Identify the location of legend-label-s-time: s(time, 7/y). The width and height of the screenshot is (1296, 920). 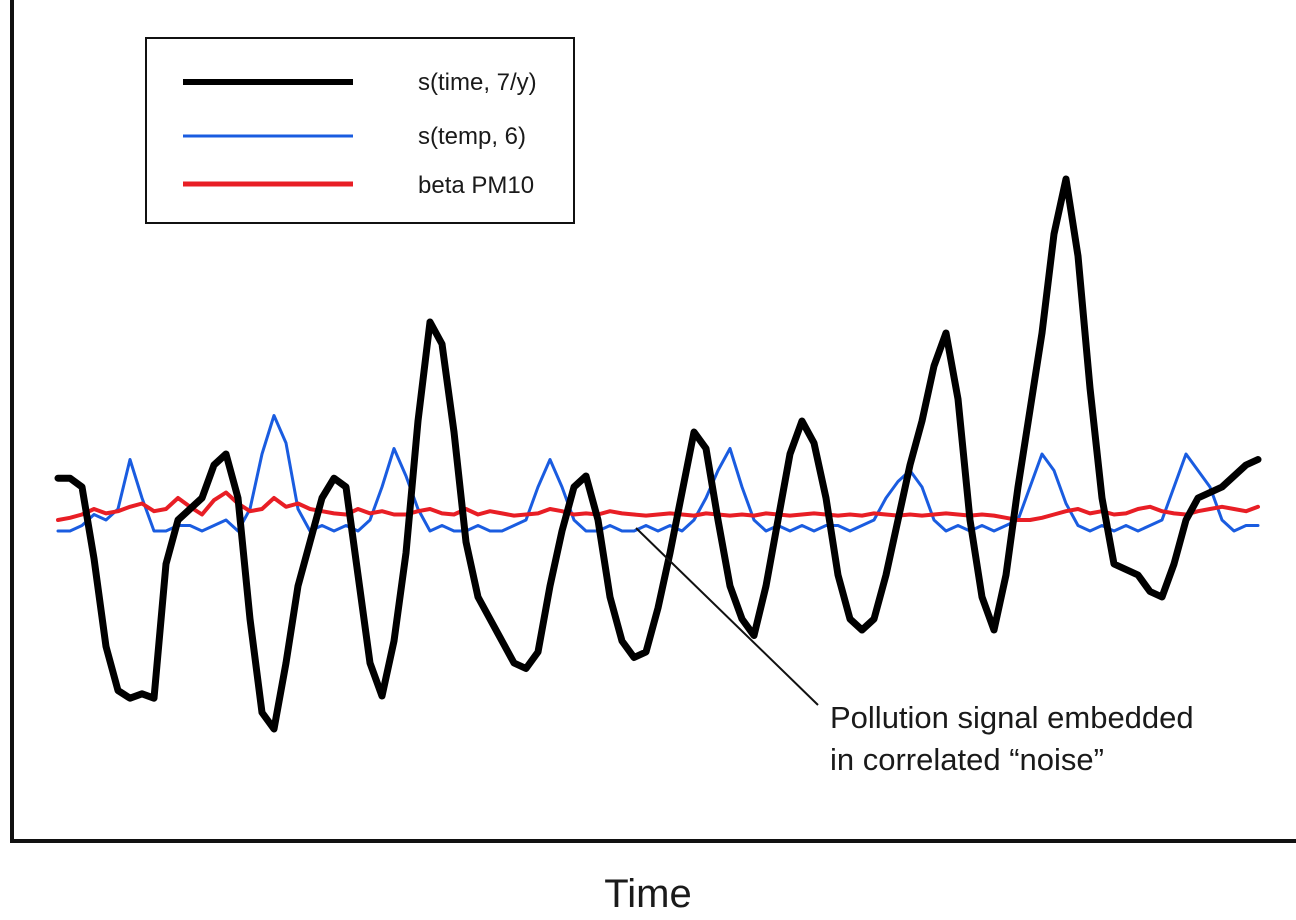
(477, 82).